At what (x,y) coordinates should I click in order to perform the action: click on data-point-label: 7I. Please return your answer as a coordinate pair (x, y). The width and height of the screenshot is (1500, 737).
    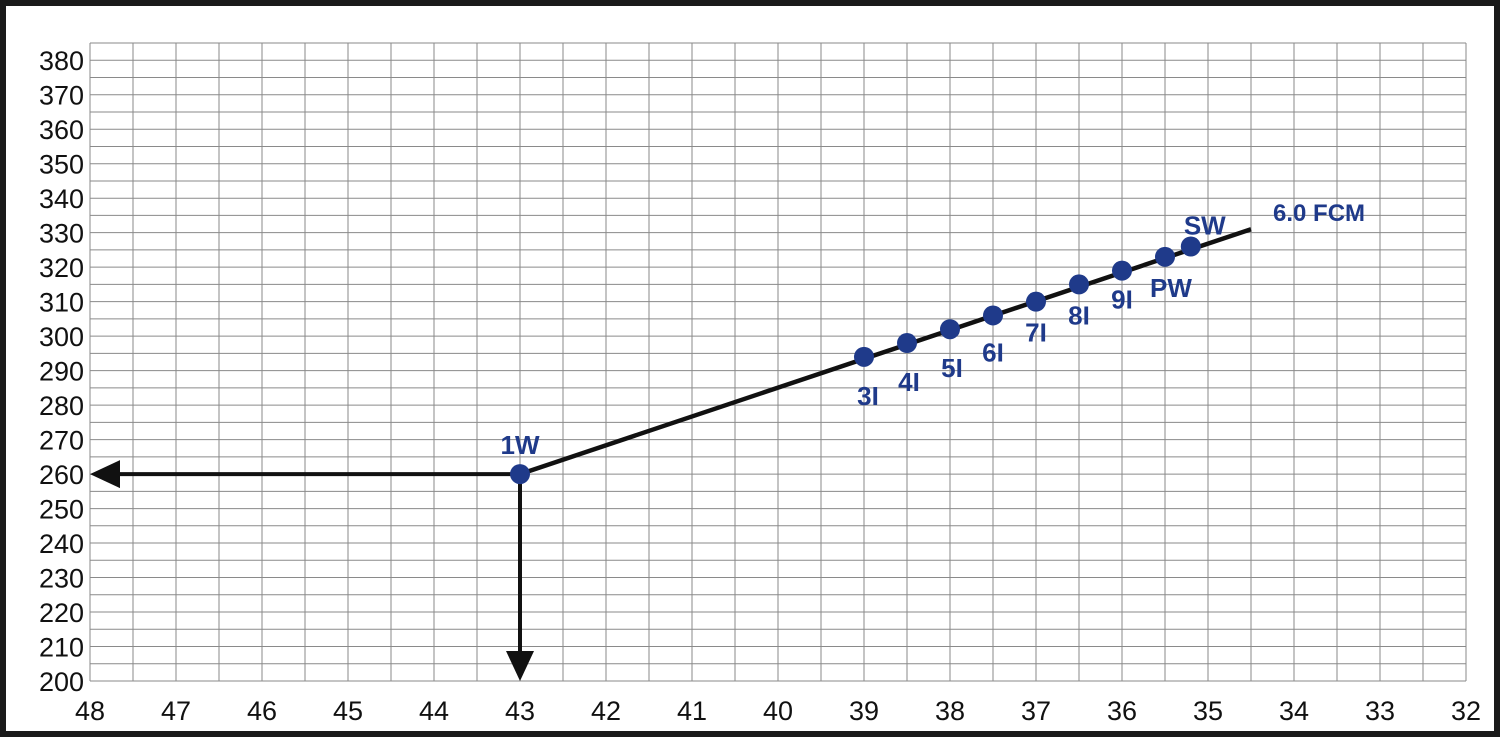
    Looking at the image, I should click on (1036, 333).